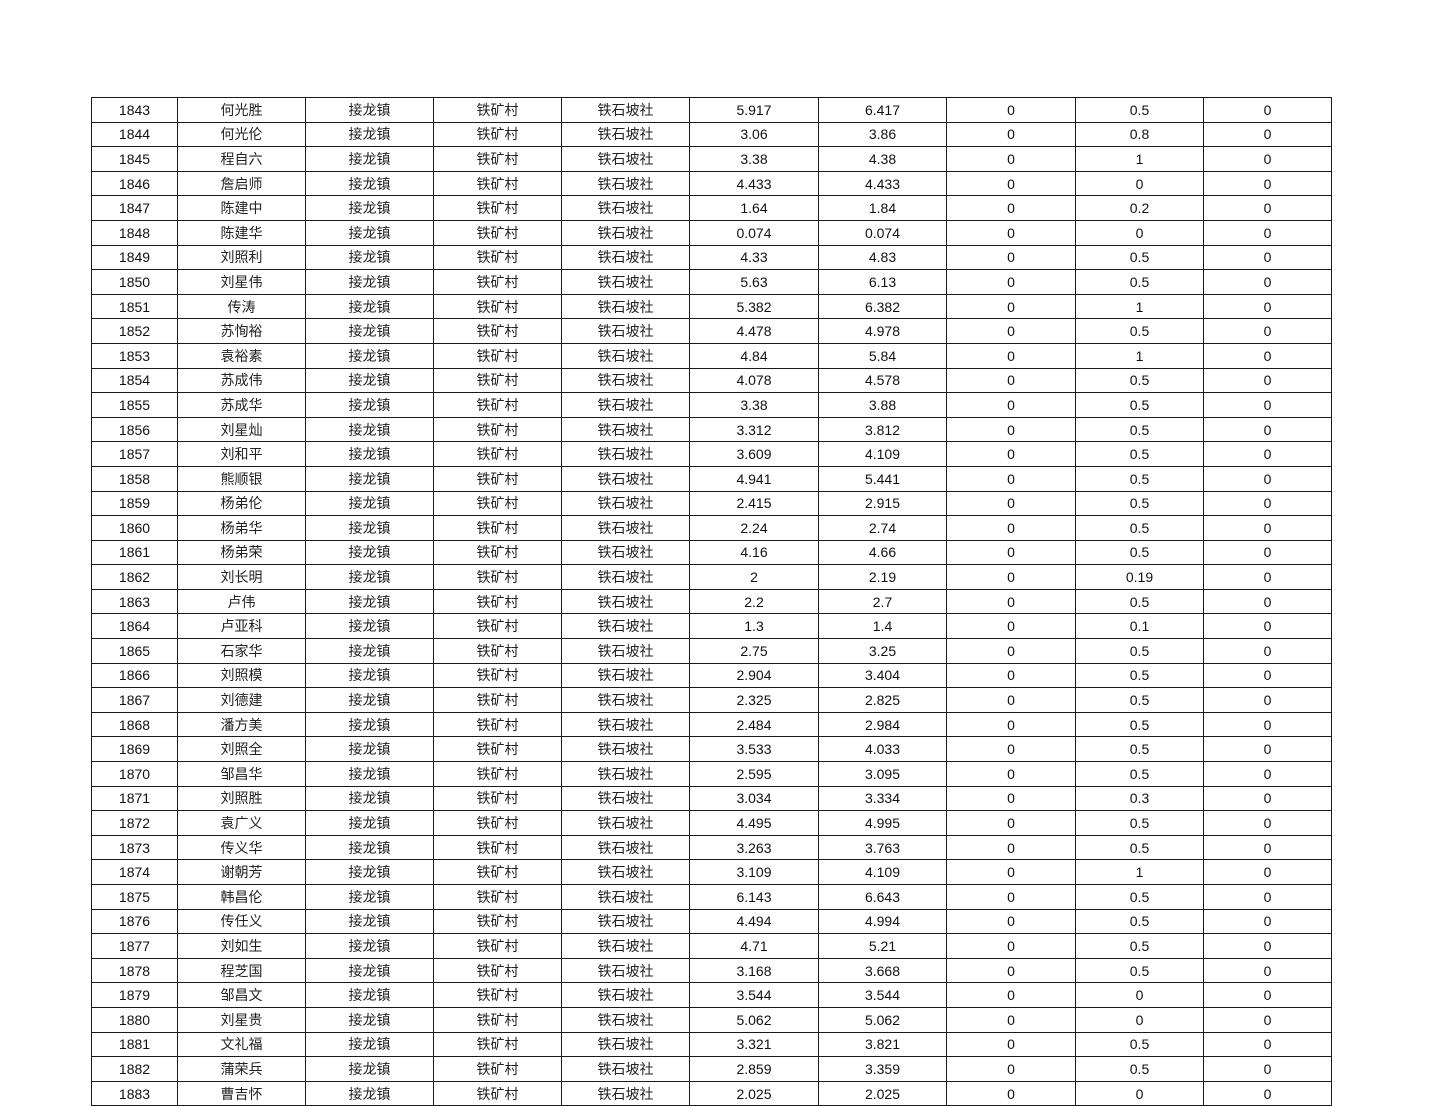 The width and height of the screenshot is (1429, 1106). Describe the element at coordinates (134, 995) in the screenshot. I see `cell-index: 1879` at that location.